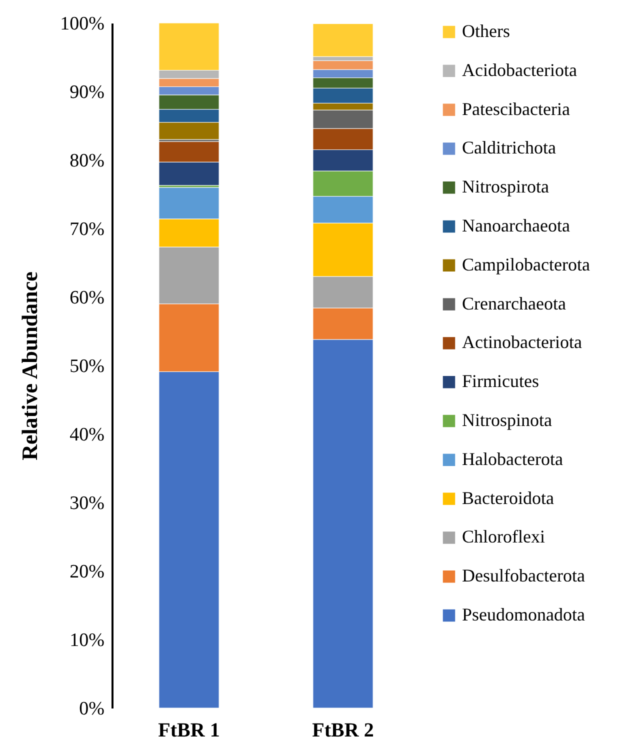 This screenshot has width=632, height=751. What do you see at coordinates (514, 303) in the screenshot?
I see `legend-label: Crenarchaeota` at bounding box center [514, 303].